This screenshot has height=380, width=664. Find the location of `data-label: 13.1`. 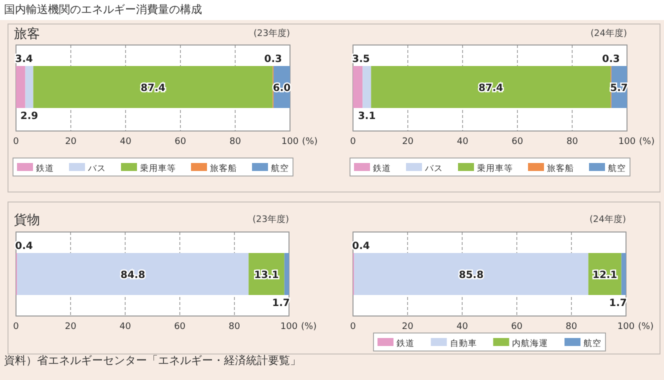

data-label: 13.1 is located at coordinates (266, 275).